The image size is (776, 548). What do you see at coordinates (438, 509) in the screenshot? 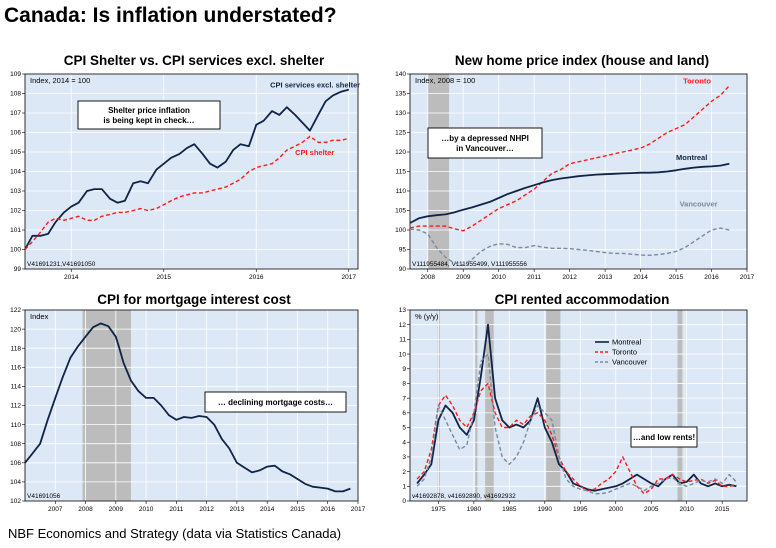
I see `c3-xtick-label-0: 1975` at bounding box center [438, 509].